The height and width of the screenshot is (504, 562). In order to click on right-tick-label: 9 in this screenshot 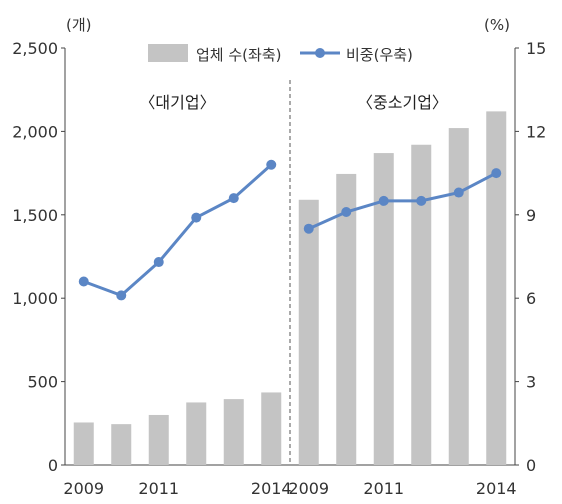, I will do `click(531, 215)`.